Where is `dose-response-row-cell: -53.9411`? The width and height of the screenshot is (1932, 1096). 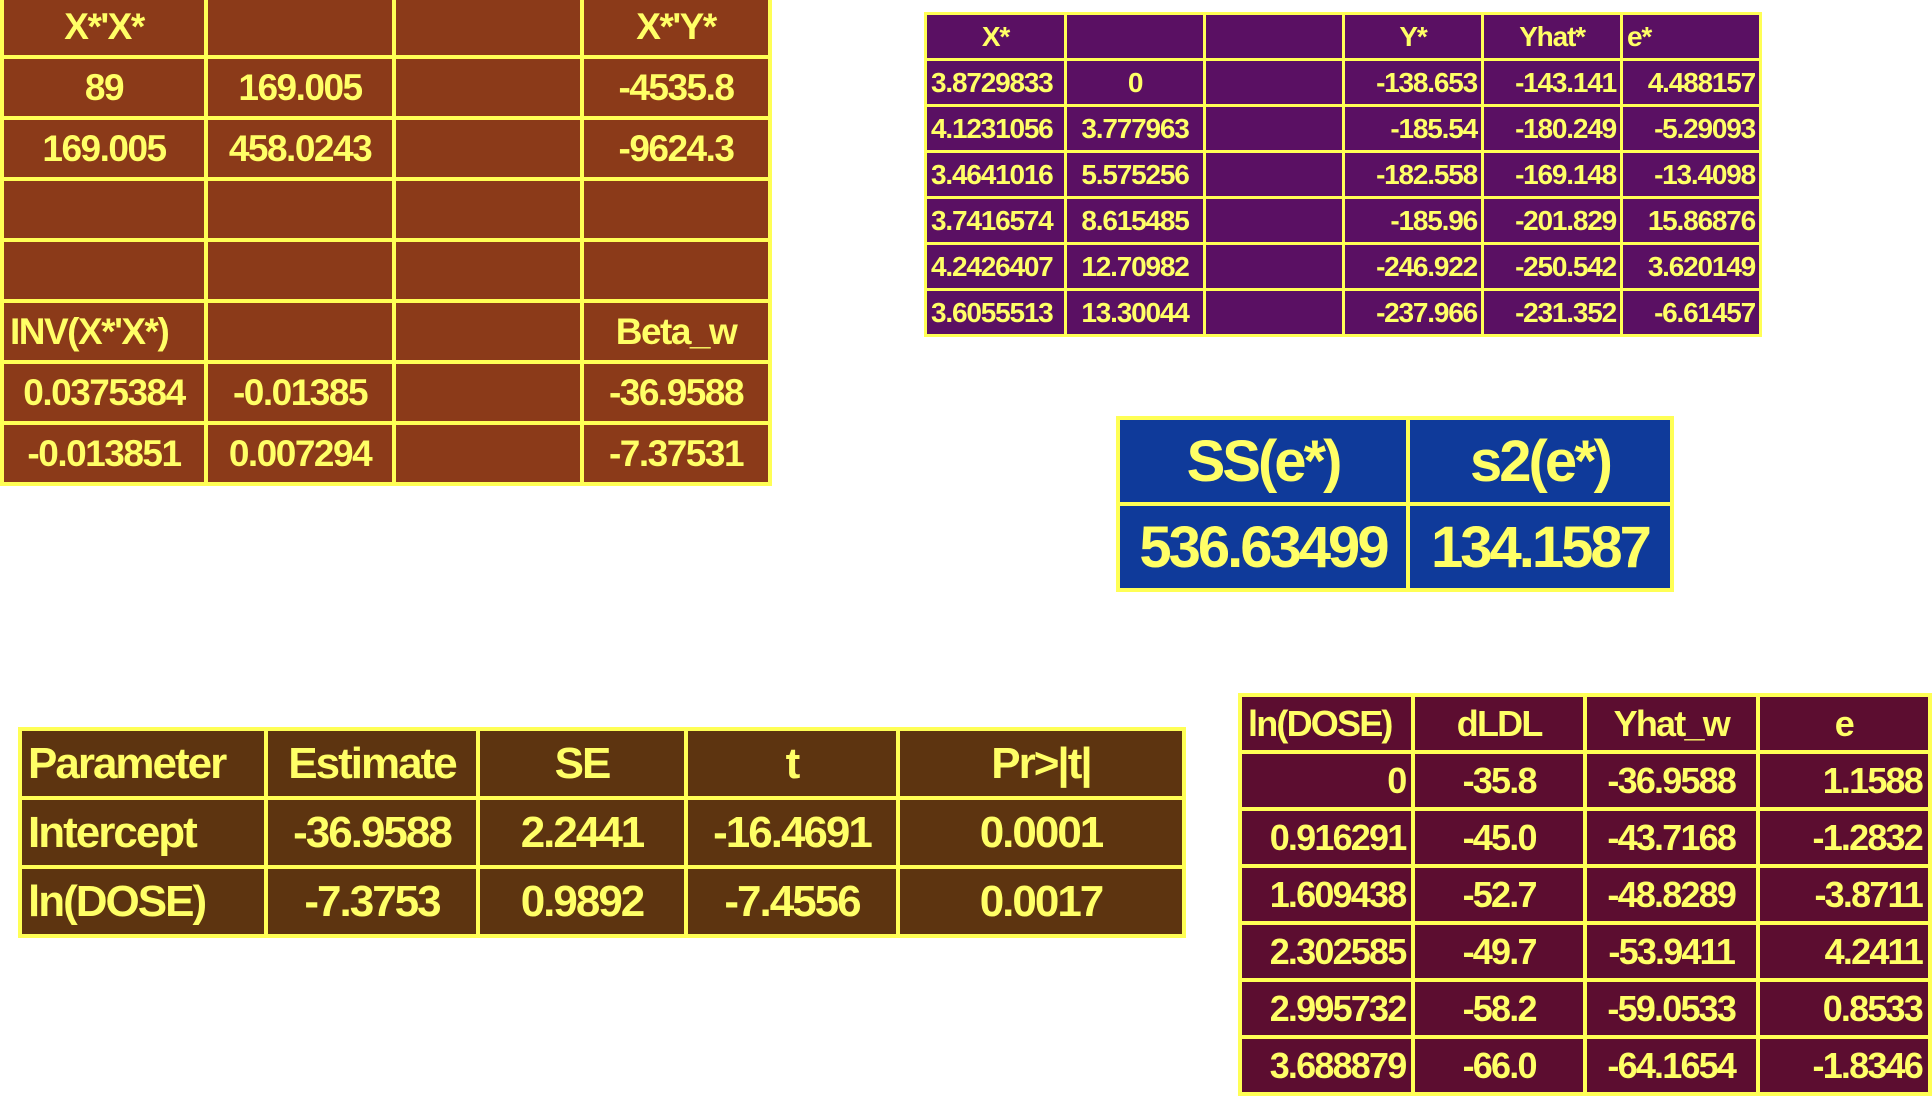
dose-response-row-cell: -53.9411 is located at coordinates (1671, 951).